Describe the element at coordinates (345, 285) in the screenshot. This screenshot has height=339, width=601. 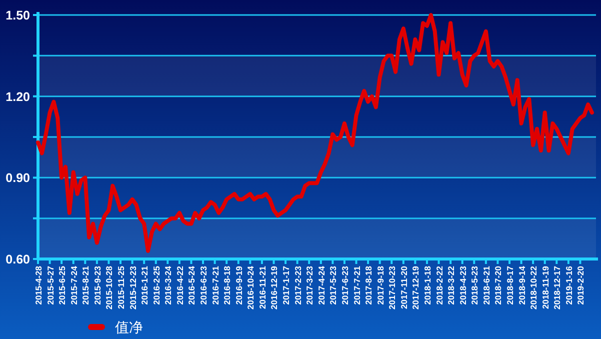
I see `x-tick-label: 2017-6-23` at that location.